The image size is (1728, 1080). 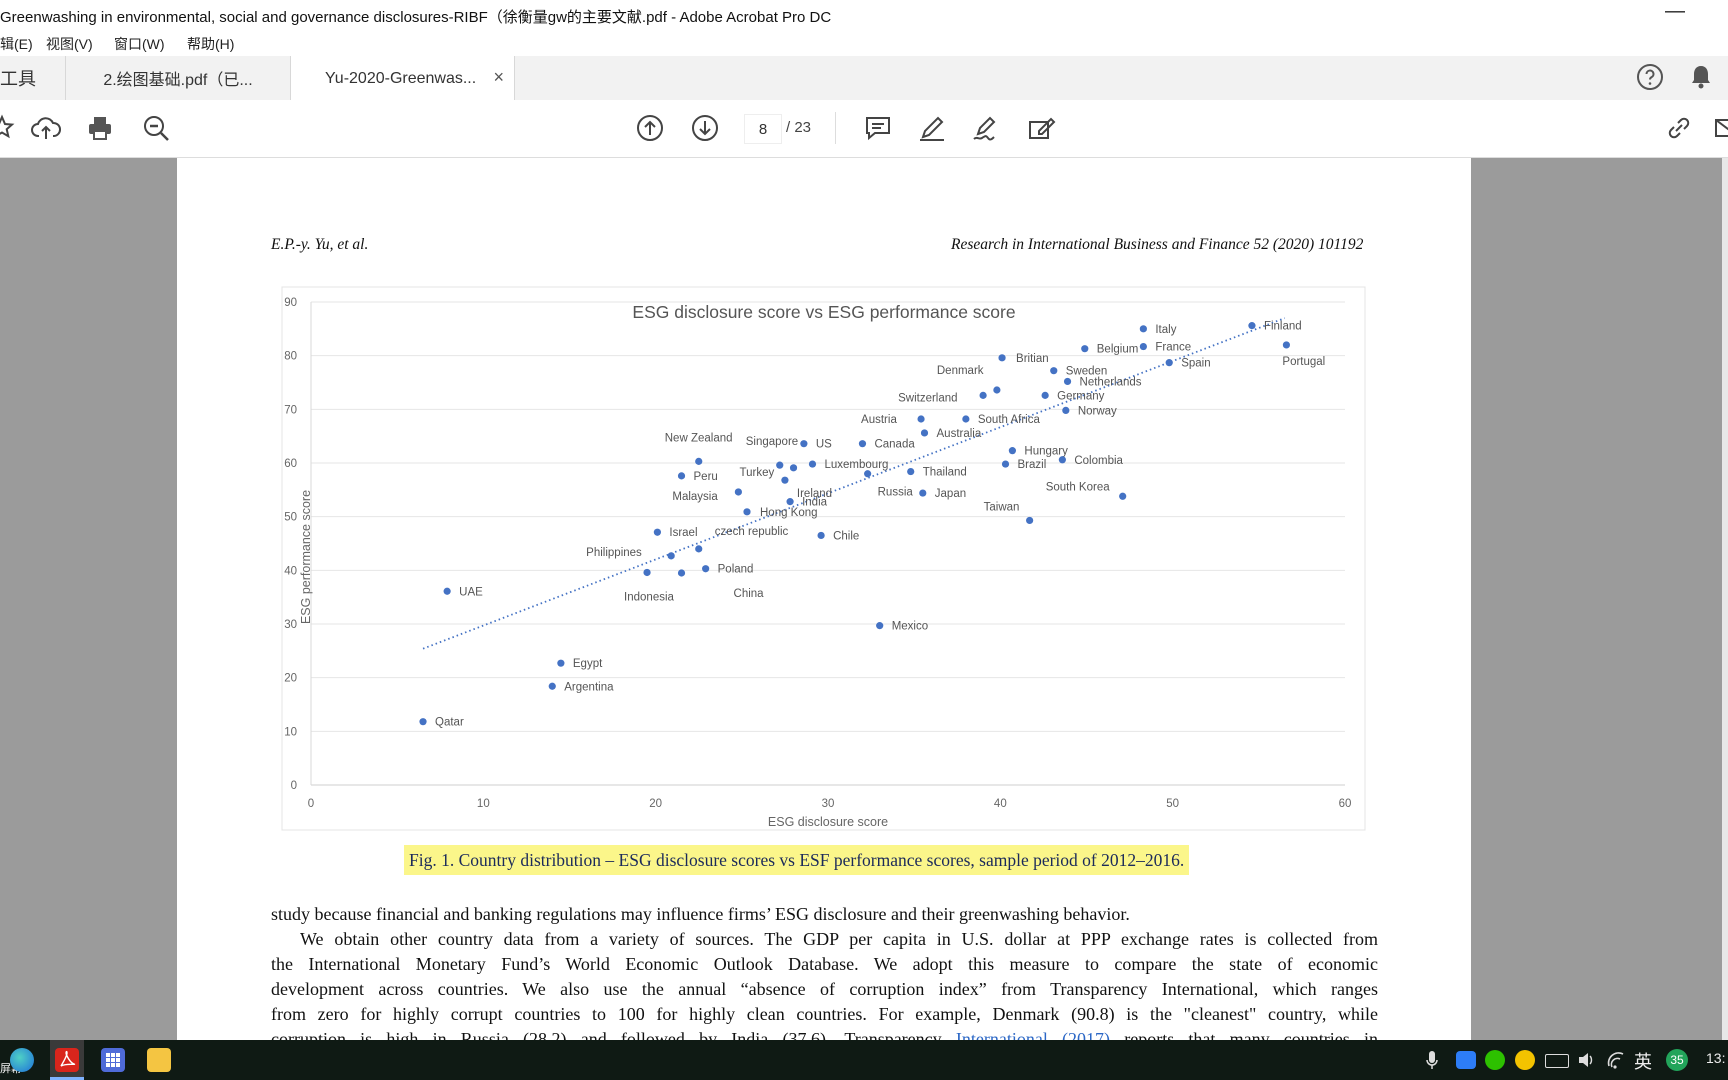 I want to click on data-point-label: Indonesia, so click(x=649, y=597).